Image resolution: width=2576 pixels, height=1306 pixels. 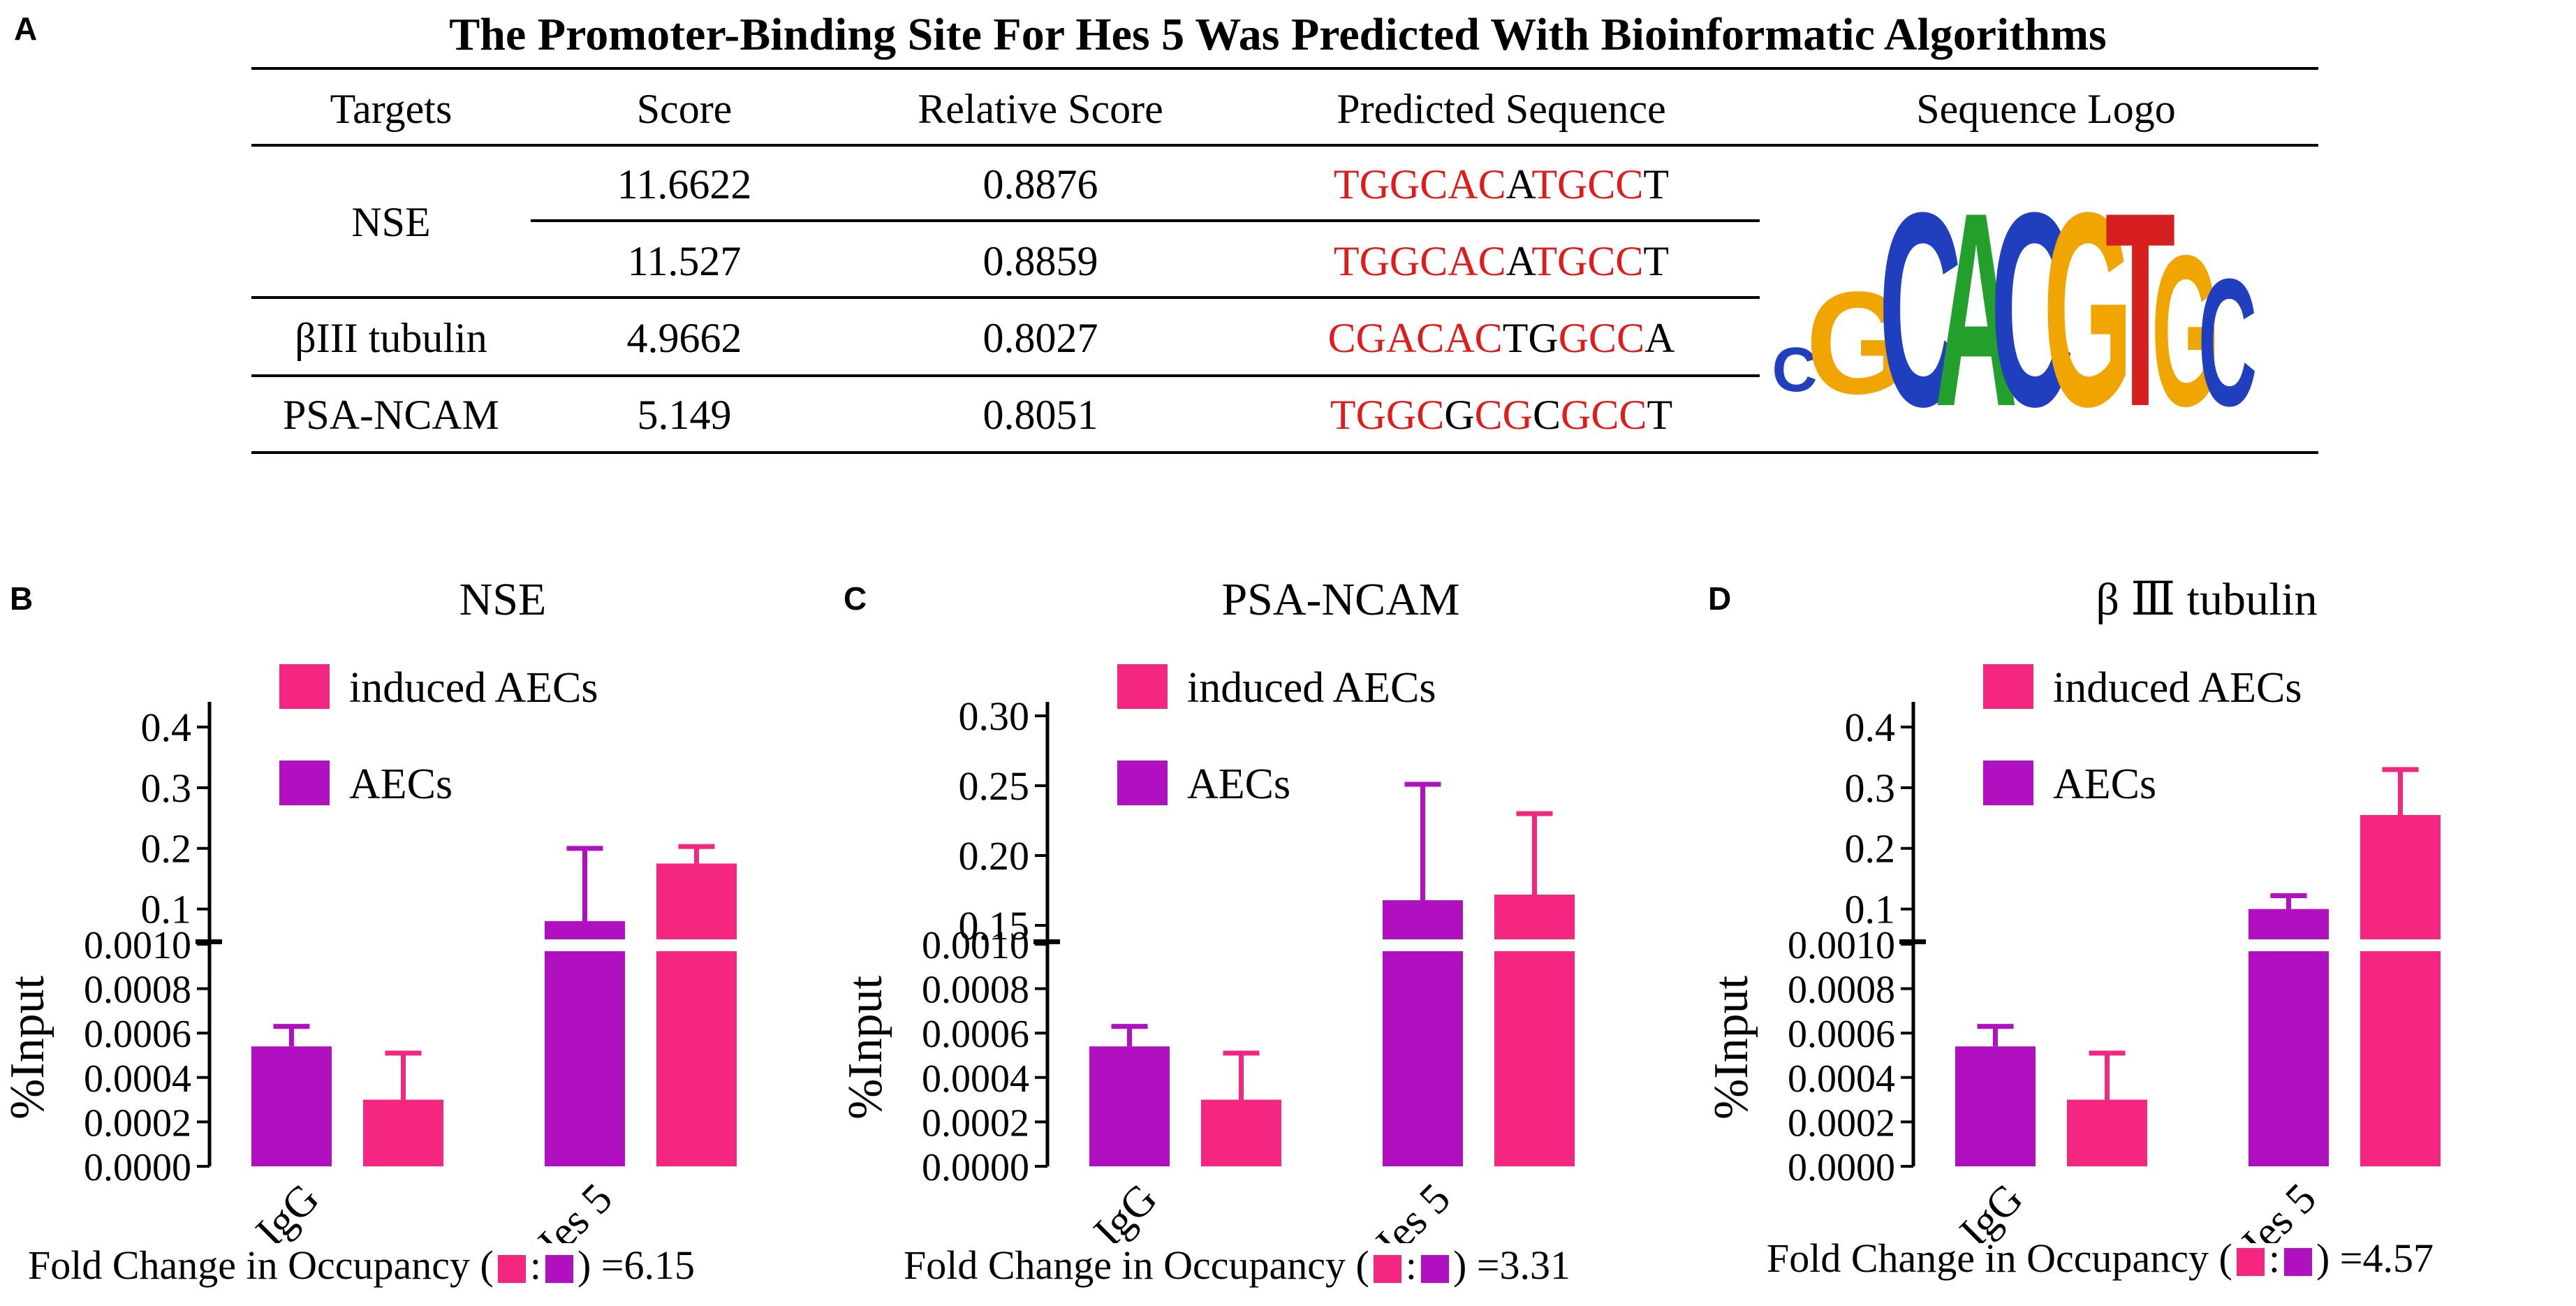 What do you see at coordinates (391, 109) in the screenshot?
I see `header-targets: Targets` at bounding box center [391, 109].